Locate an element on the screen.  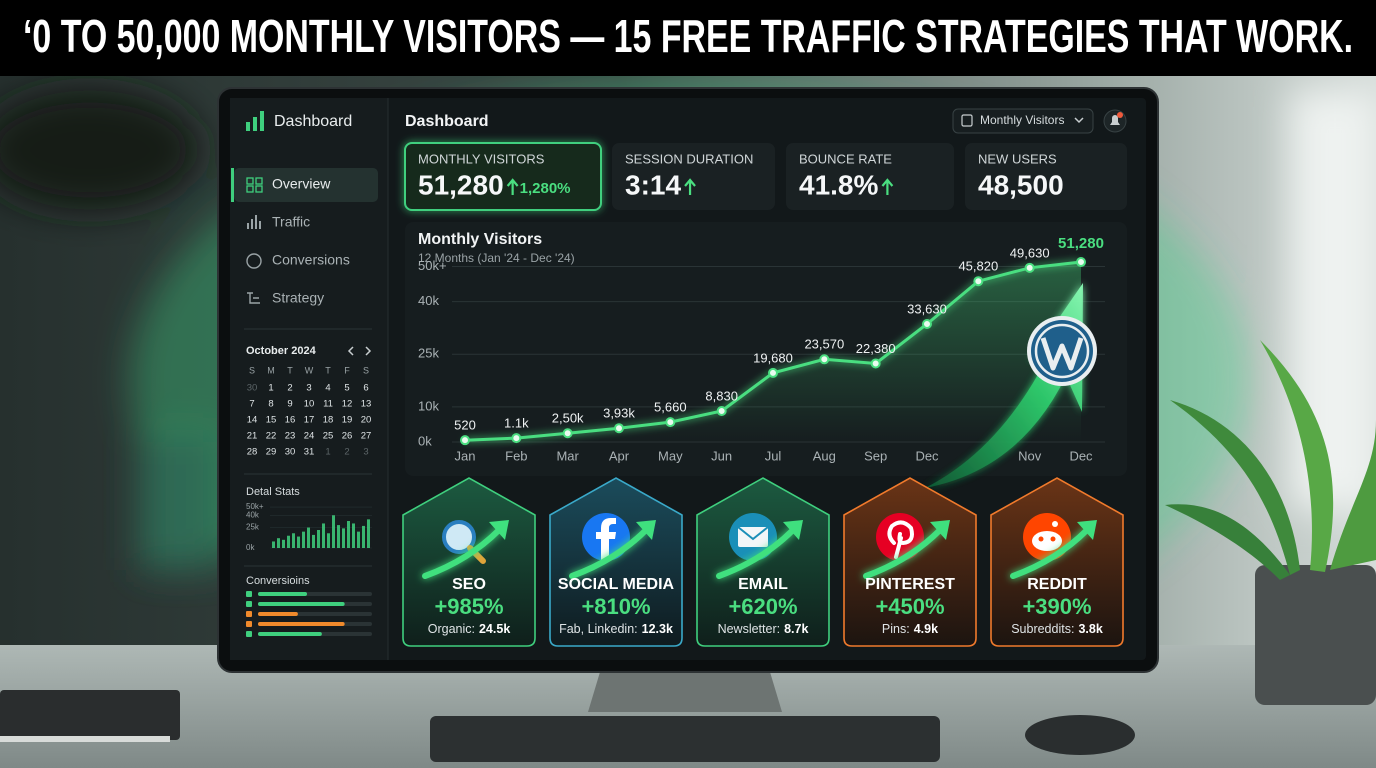
calendar-day: 24 is located at coordinates (309, 436).